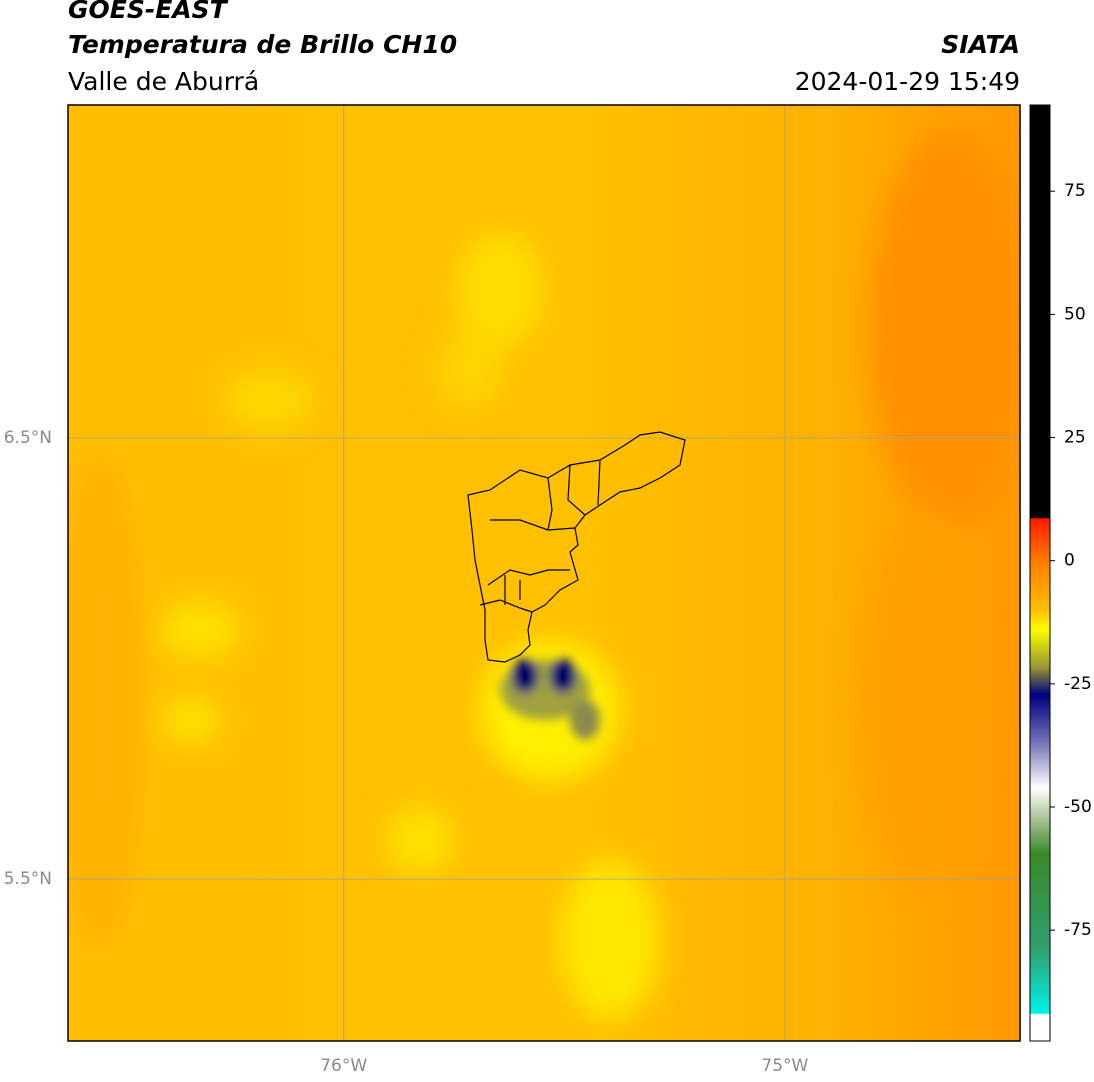 This screenshot has height=1082, width=1094. I want to click on colorbar-tick-label: 75, so click(1075, 191).